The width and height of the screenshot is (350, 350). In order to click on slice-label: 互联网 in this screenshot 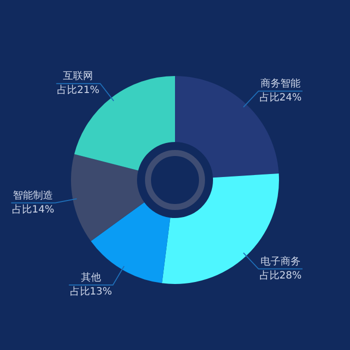, I will do `click(78, 76)`.